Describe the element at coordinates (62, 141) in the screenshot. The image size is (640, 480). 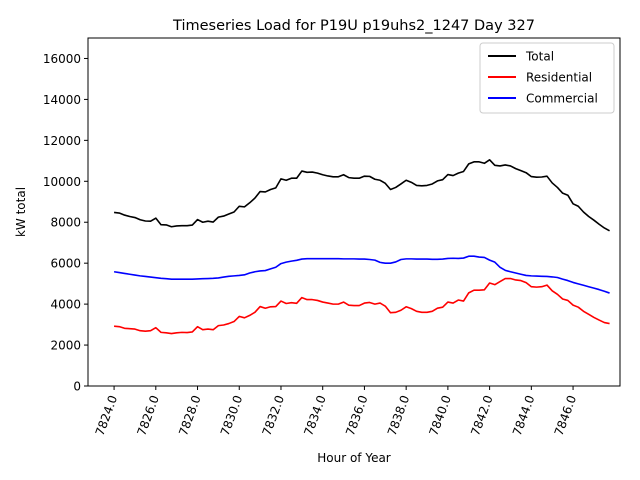
I see `y-tick-label: 12000` at that location.